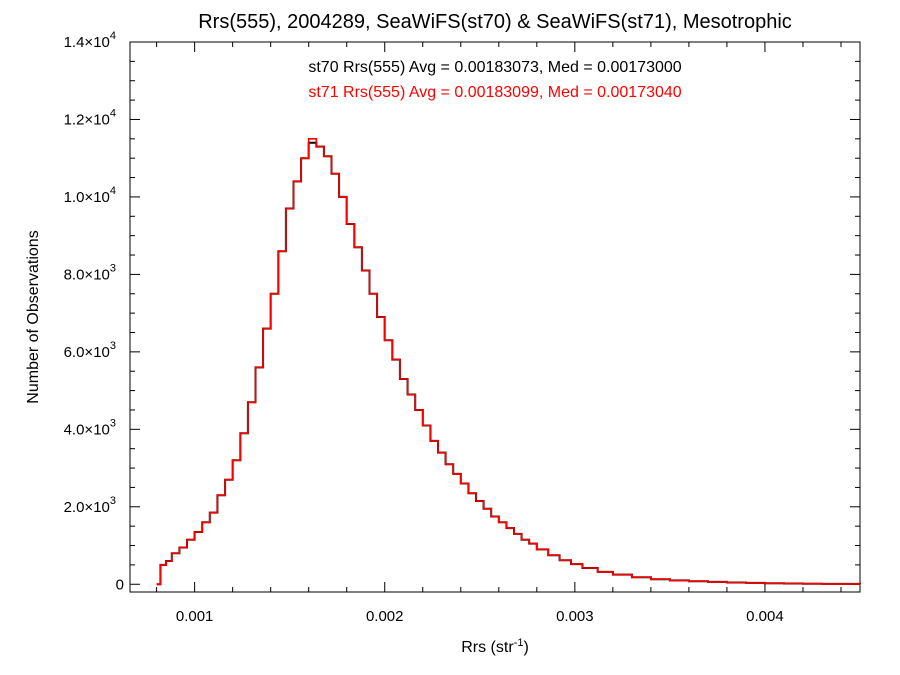  What do you see at coordinates (87, 119) in the screenshot?
I see `y-tick-mantissa: 1.2×10` at bounding box center [87, 119].